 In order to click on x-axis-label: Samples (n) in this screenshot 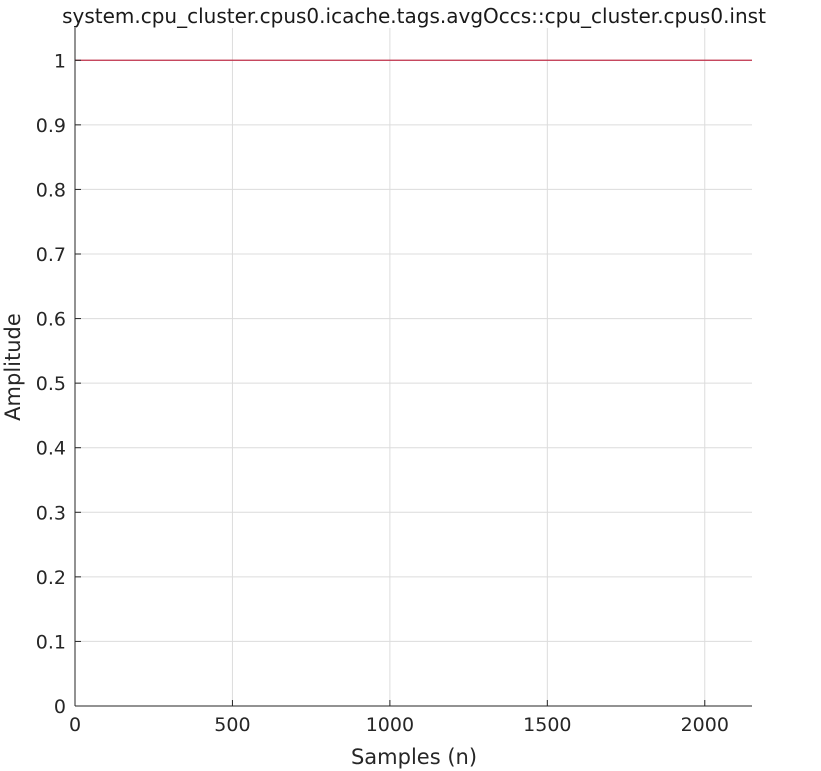, I will do `click(414, 757)`.